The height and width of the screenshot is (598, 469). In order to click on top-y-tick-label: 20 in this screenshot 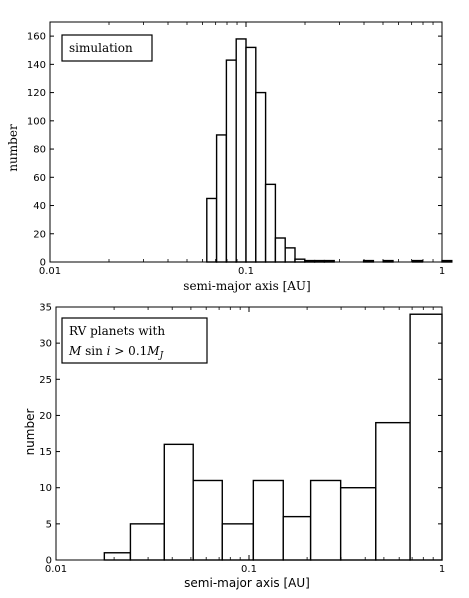, I will do `click(39, 234)`.